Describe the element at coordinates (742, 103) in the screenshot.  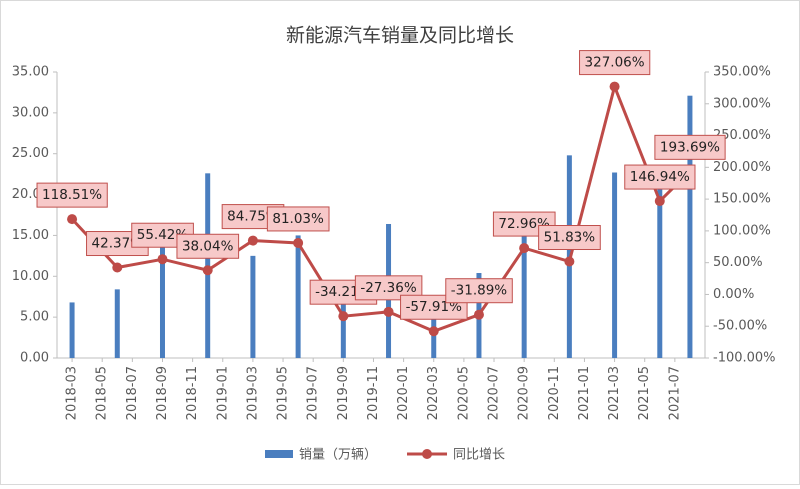
I see `y2-tick-label: 300.00%` at that location.